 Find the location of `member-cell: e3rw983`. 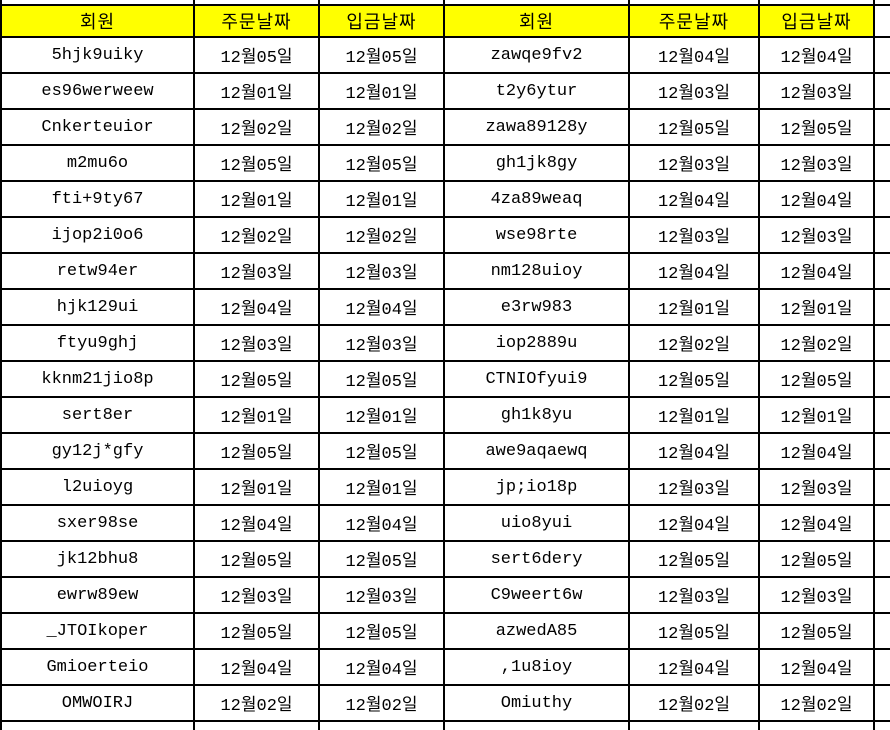

member-cell: e3rw983 is located at coordinates (537, 308).